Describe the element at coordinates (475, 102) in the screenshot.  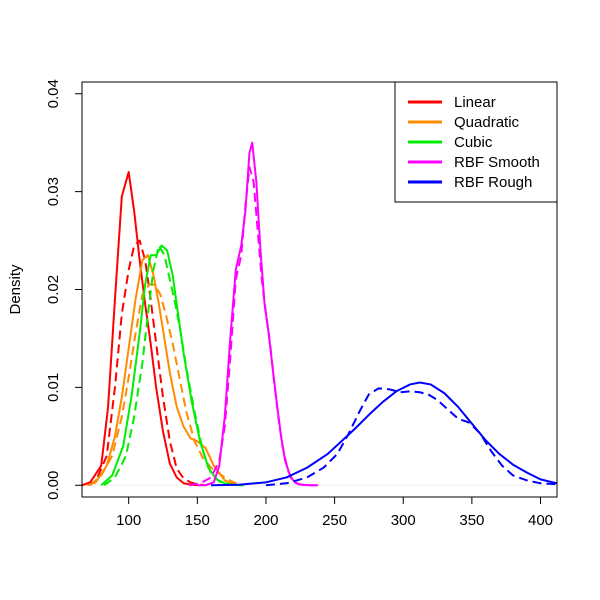
I see `legend-label: Linear` at that location.